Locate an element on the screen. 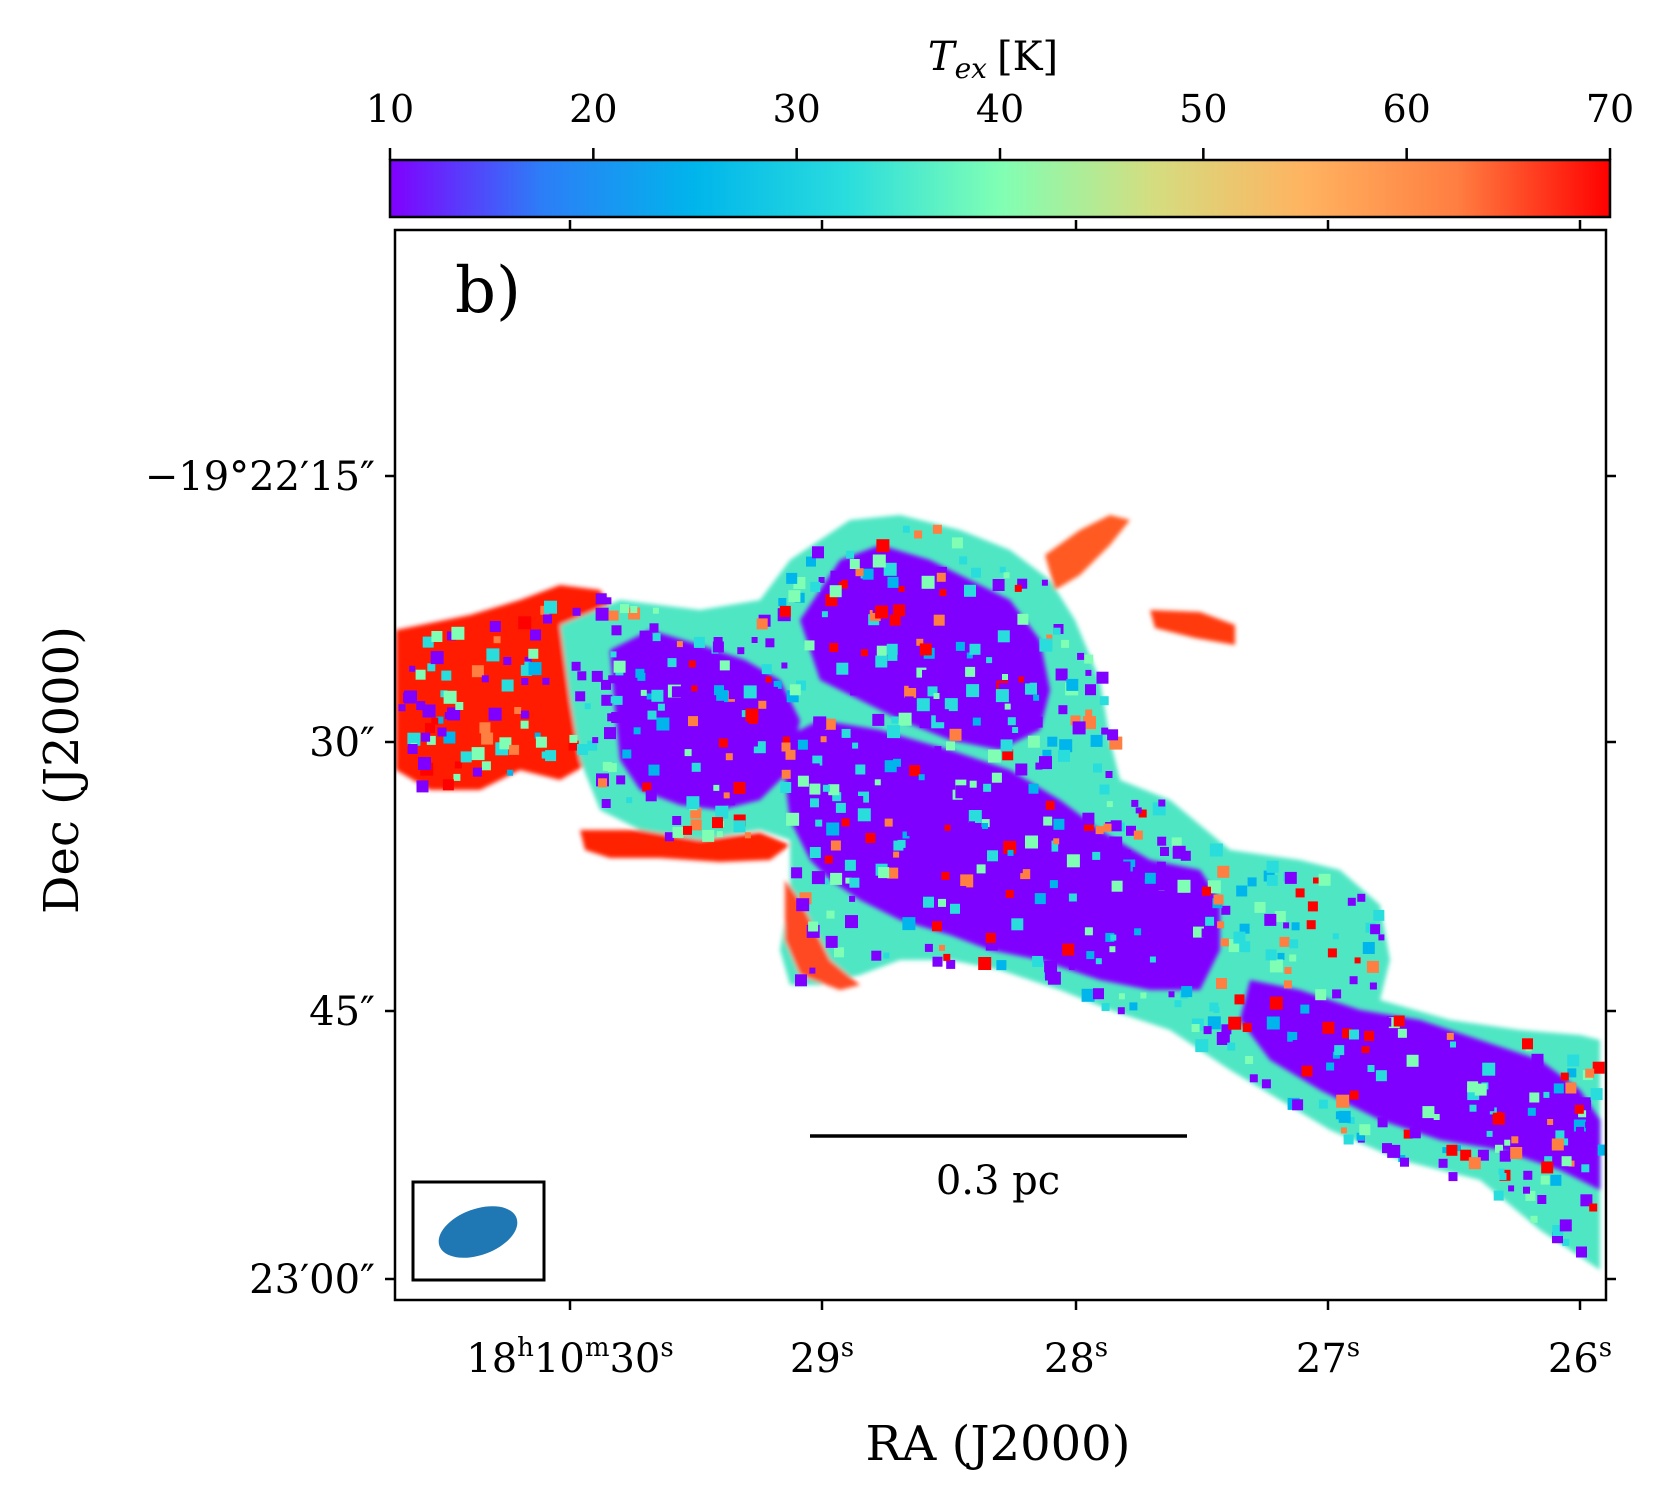 Image resolution: width=1660 pixels, height=1497 pixels. x-tick-label-3-s: s is located at coordinates (1101, 1348).